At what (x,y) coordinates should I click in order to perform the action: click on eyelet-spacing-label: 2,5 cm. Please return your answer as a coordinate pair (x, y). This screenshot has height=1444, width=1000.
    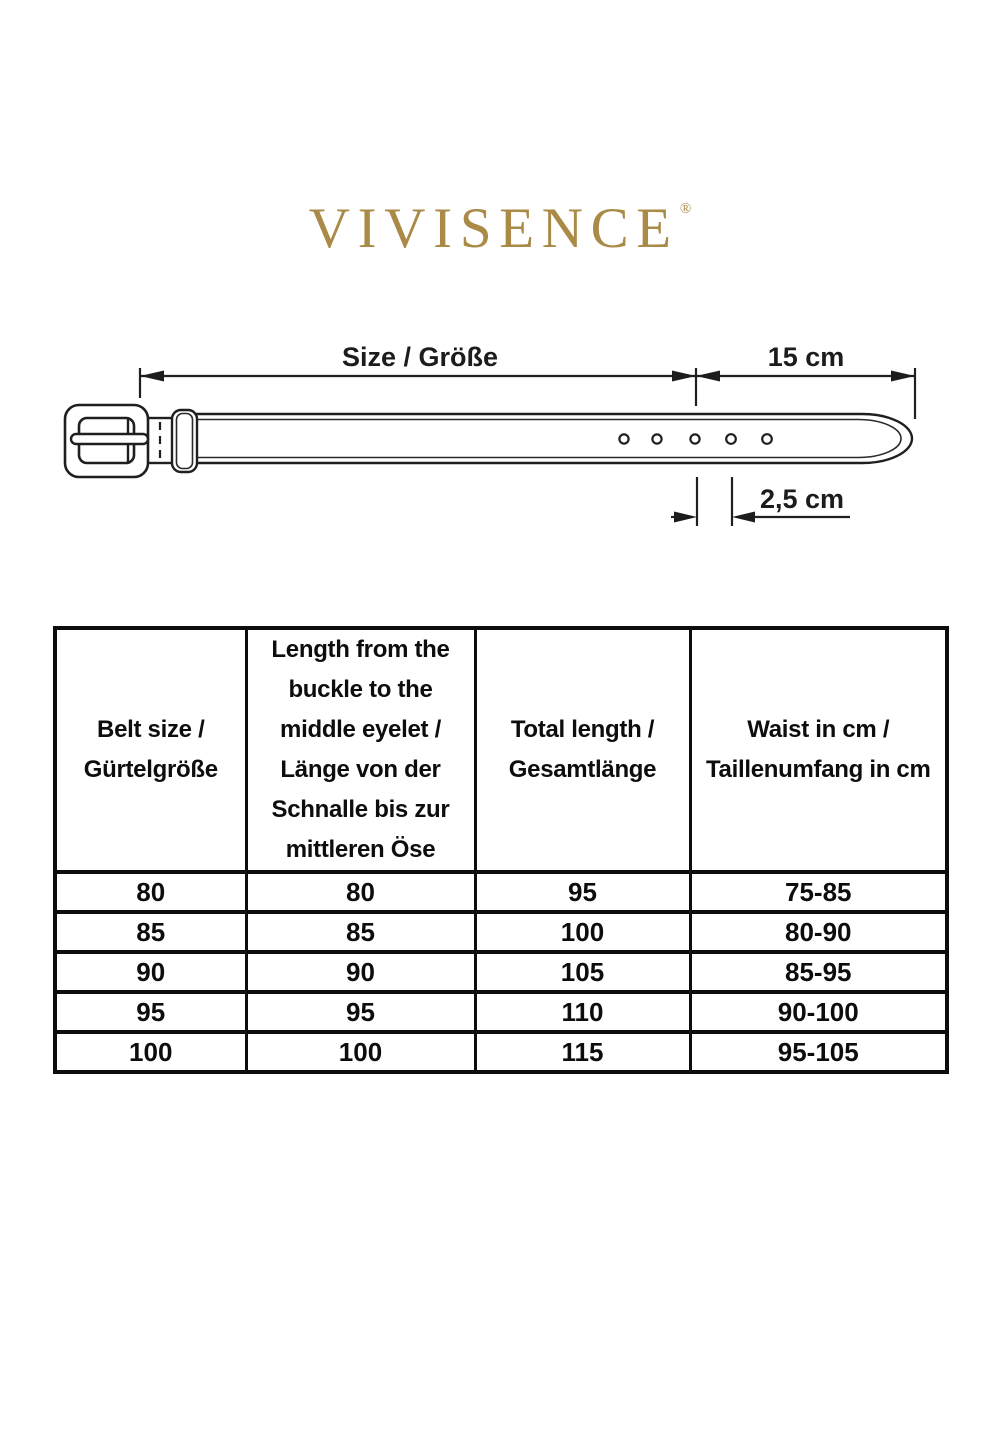
    Looking at the image, I should click on (802, 499).